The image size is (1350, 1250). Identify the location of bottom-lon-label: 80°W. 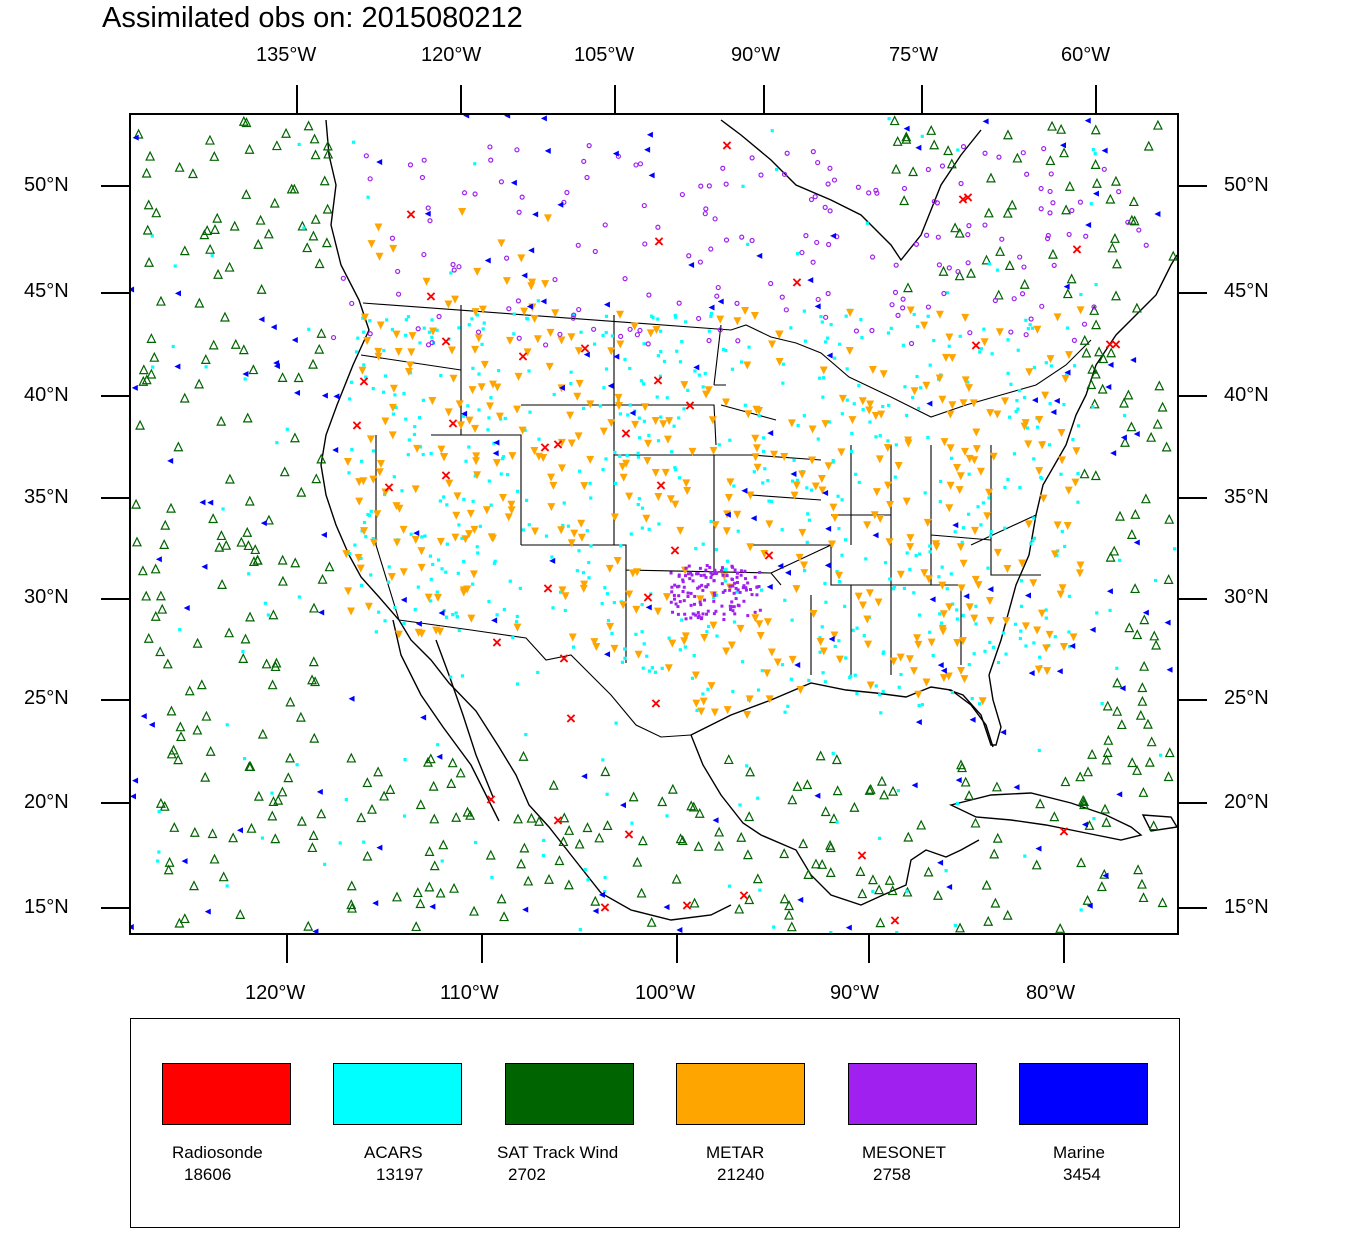
(1051, 993).